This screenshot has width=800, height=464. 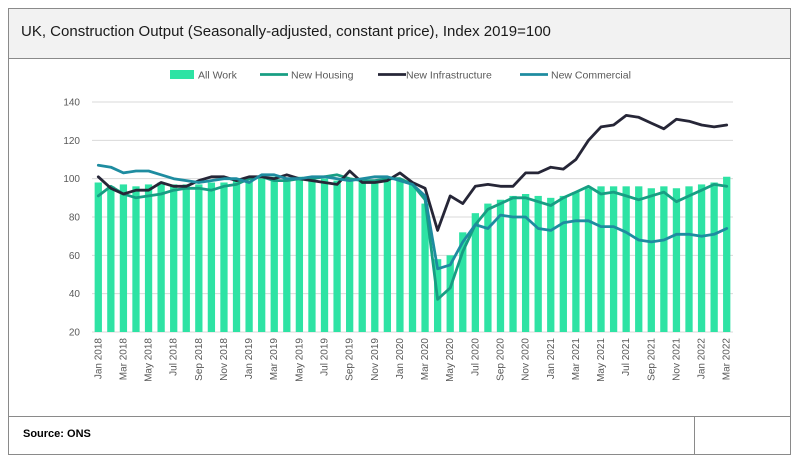 I want to click on x-tick-label: Jan 2019, so click(x=249, y=359).